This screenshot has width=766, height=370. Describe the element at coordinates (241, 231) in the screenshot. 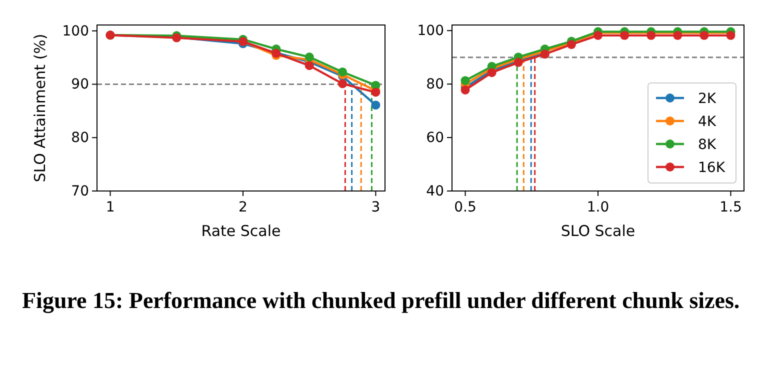

I see `x-axis-title: Rate Scale` at that location.